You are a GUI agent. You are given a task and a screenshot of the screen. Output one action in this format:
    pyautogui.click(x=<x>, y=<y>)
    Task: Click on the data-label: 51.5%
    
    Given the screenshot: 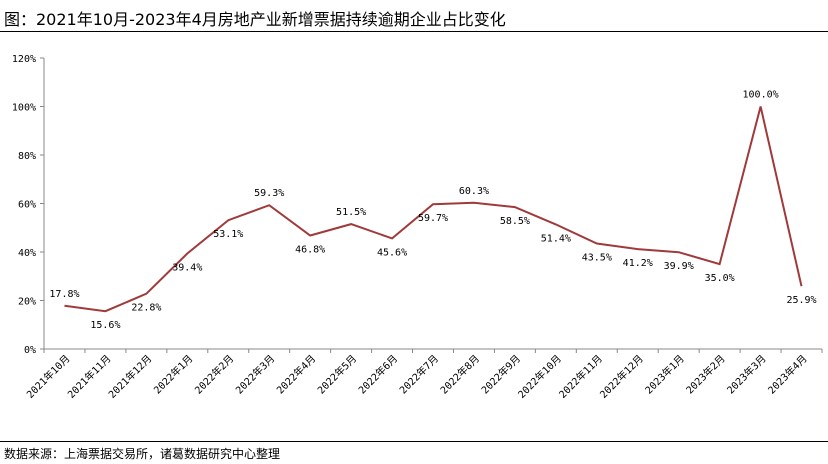 What is the action you would take?
    pyautogui.click(x=351, y=212)
    